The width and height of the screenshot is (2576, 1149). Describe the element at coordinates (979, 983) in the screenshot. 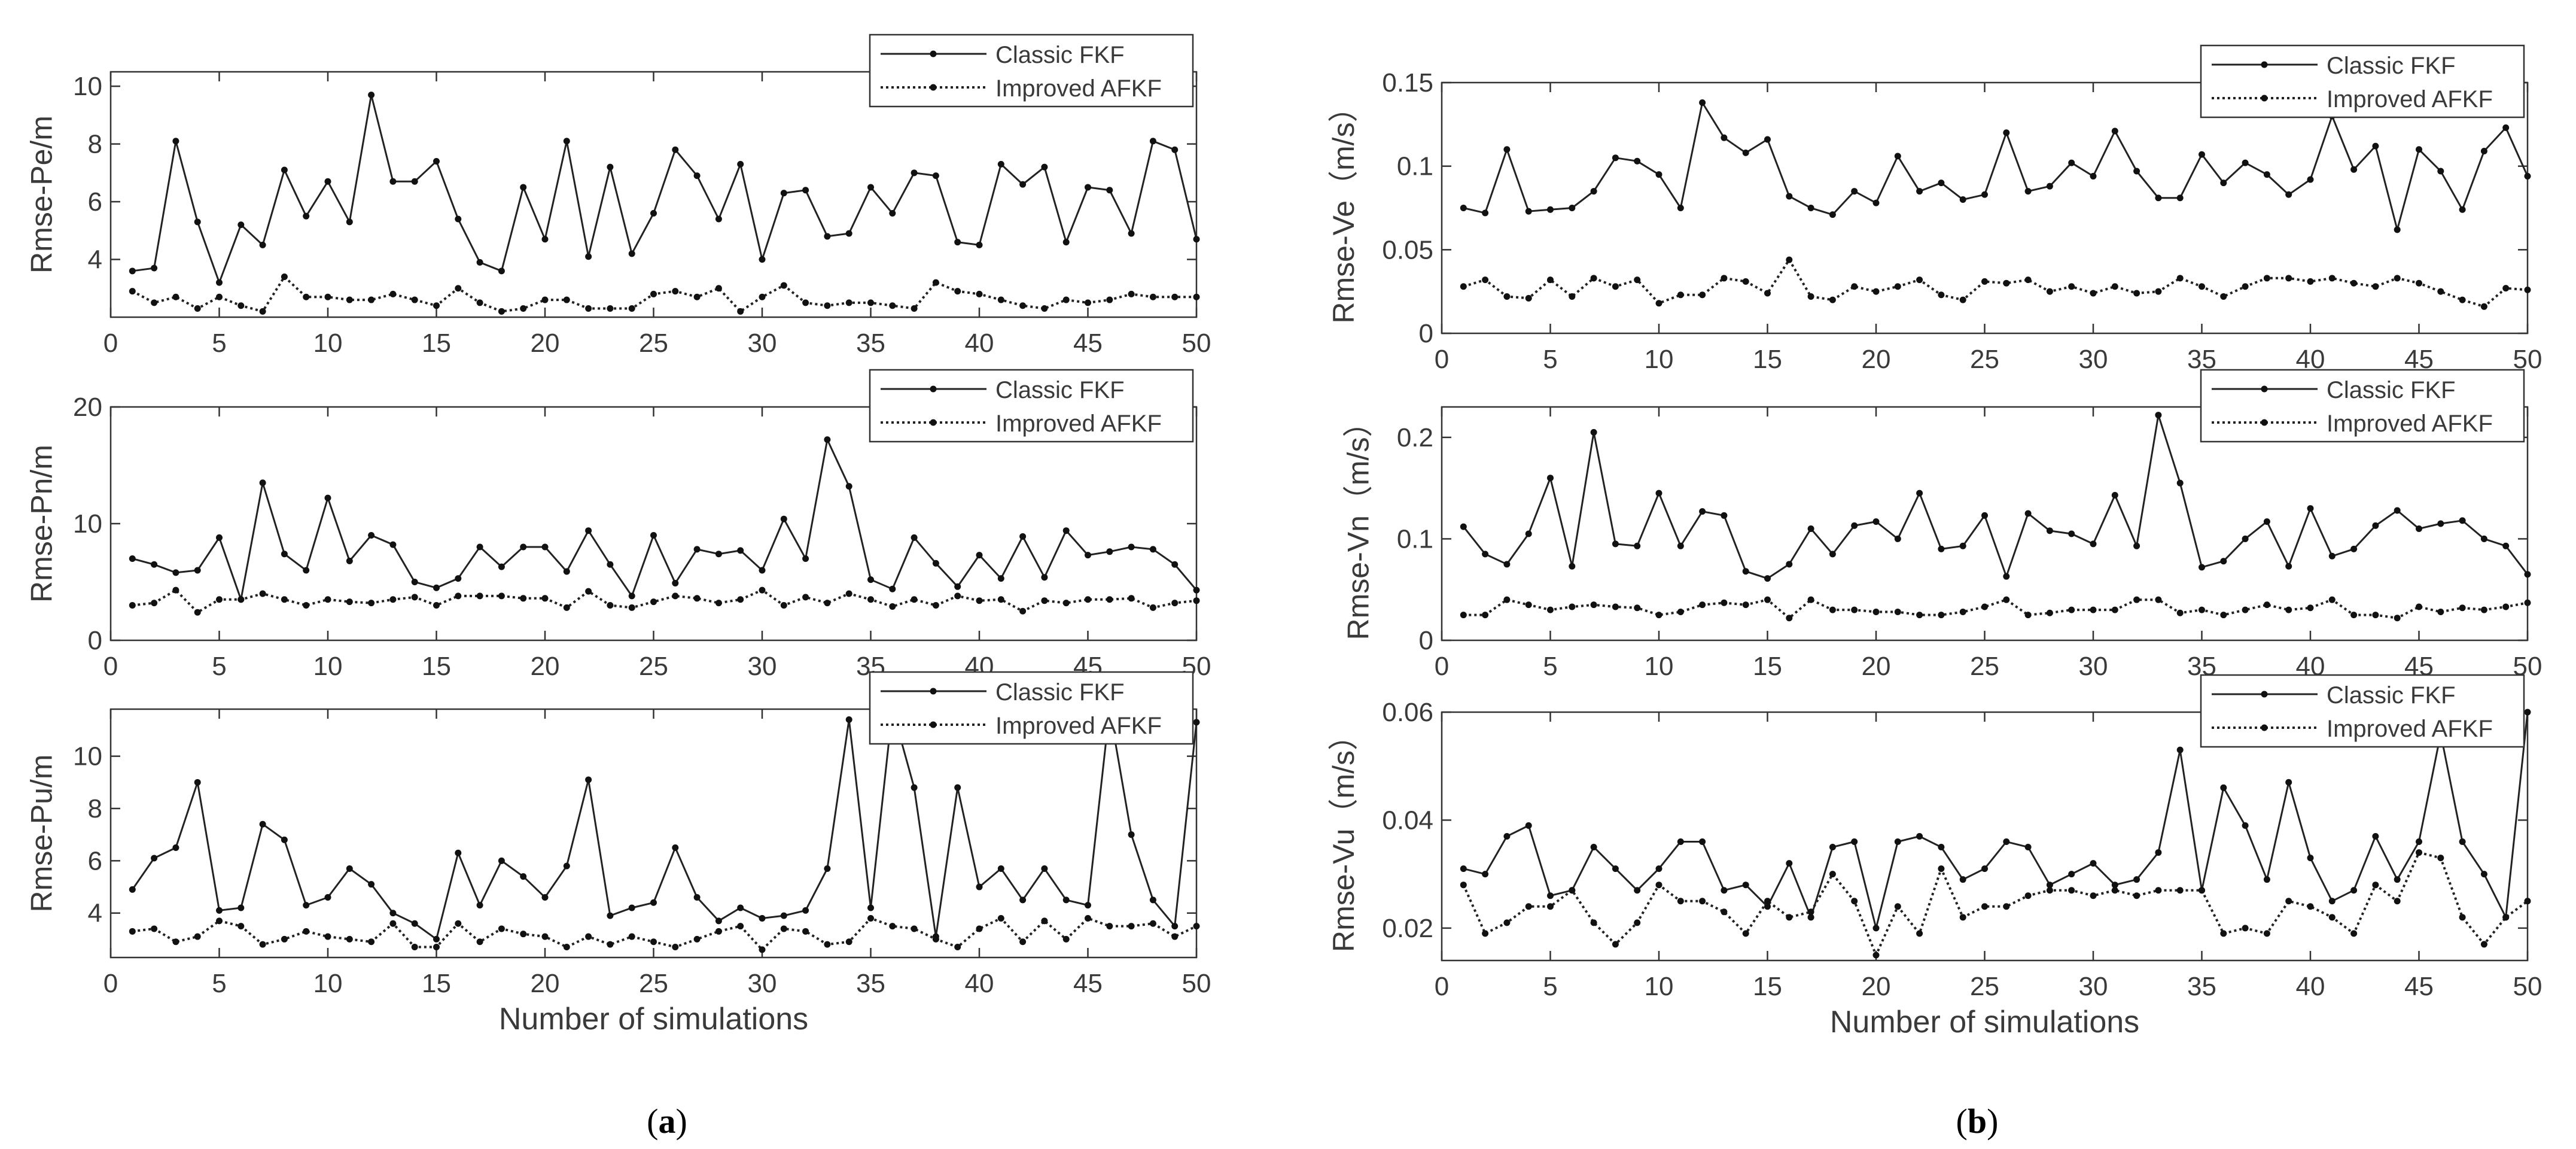

I see `x-tick-label: 40` at that location.